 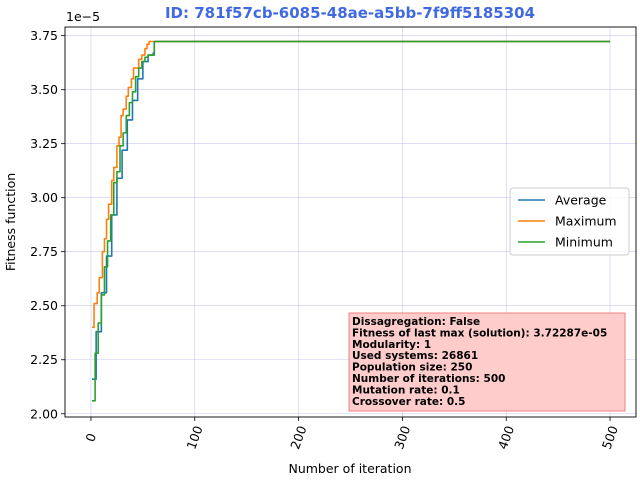 What do you see at coordinates (408, 402) in the screenshot?
I see `info-line: Crossover rate: 0.5` at bounding box center [408, 402].